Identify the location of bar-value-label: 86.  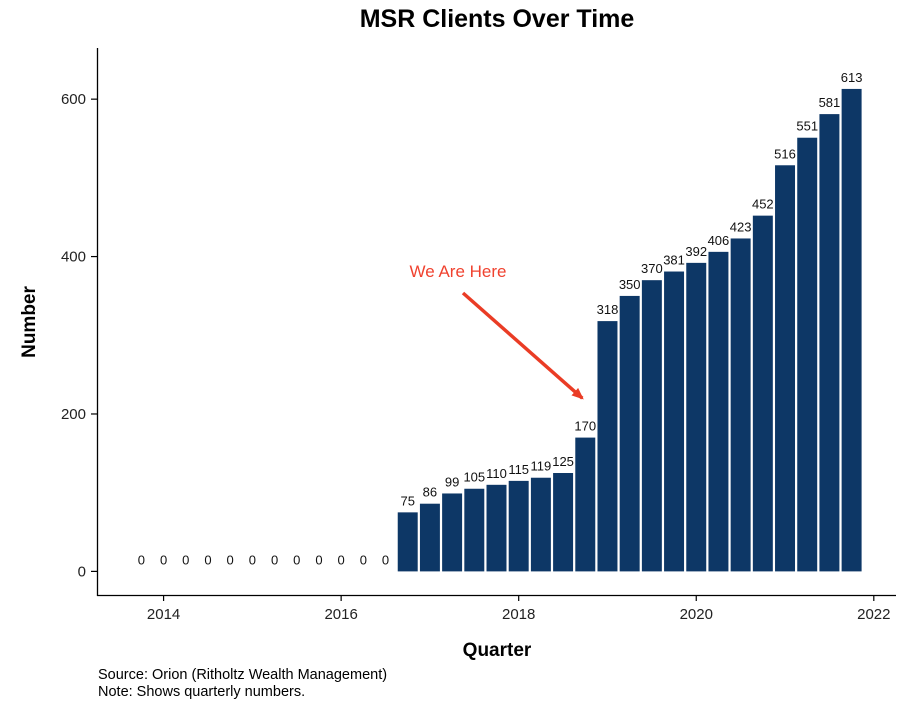
(430, 492).